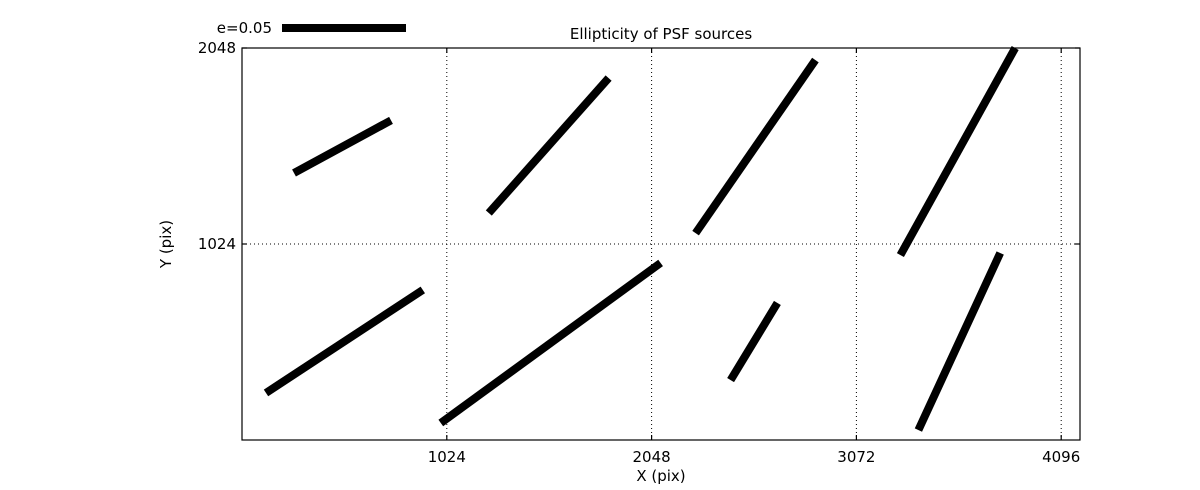 This screenshot has height=490, width=1200. Describe the element at coordinates (661, 34) in the screenshot. I see `chart-title: Ellipticity of PSF sources` at that location.